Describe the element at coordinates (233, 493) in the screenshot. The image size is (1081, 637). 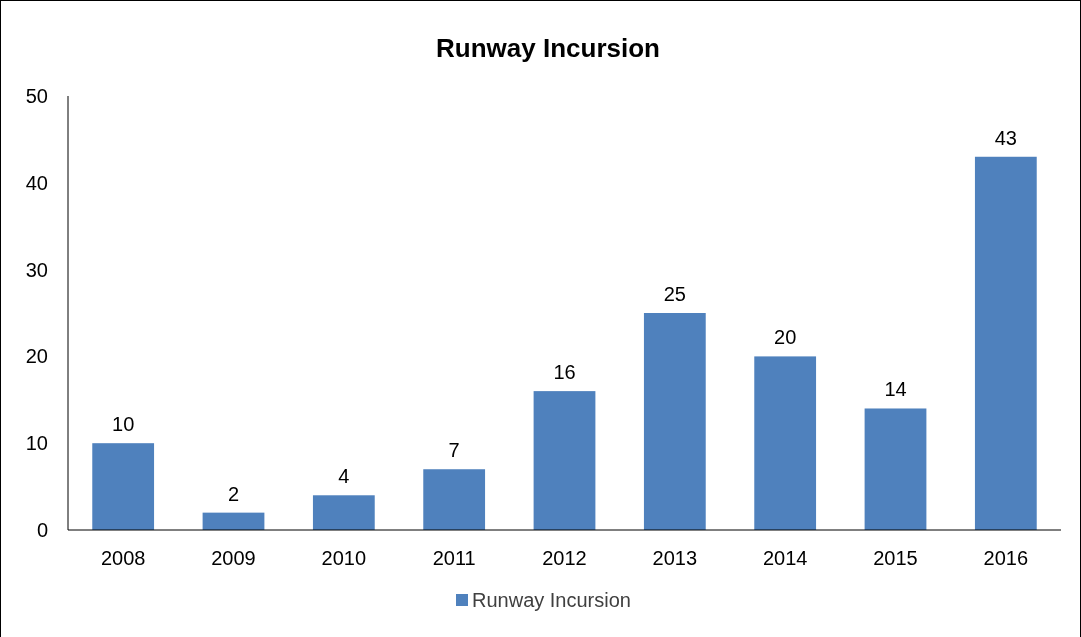
I see `data-label: 2` at that location.